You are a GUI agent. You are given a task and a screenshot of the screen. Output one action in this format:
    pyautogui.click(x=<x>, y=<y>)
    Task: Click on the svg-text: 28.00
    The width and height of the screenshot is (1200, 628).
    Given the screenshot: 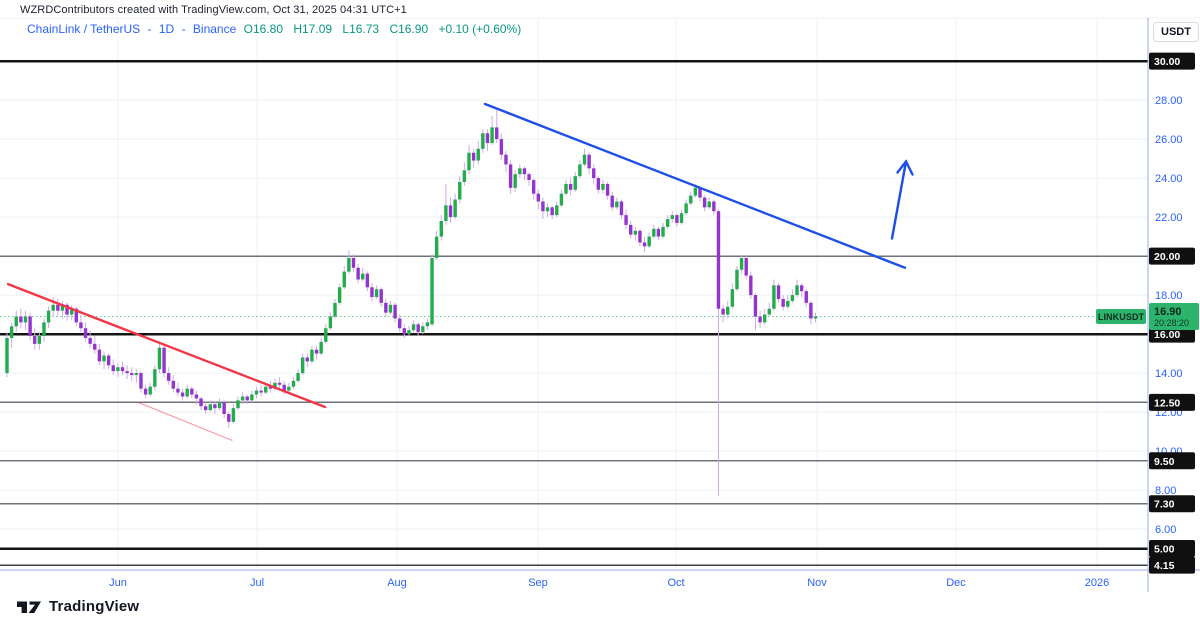 What is the action you would take?
    pyautogui.click(x=1169, y=101)
    